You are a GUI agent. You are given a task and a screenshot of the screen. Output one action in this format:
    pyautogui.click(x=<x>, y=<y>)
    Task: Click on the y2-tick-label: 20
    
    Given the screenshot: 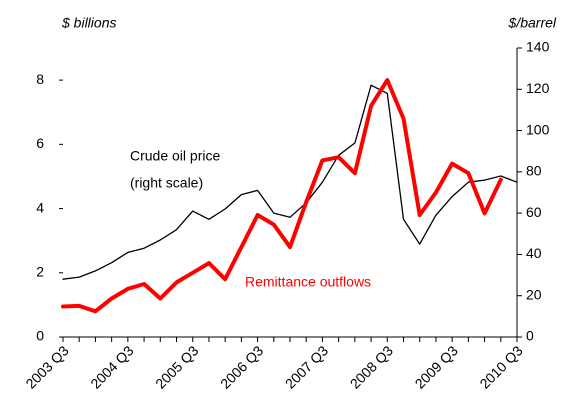 What is the action you would take?
    pyautogui.click(x=534, y=294)
    